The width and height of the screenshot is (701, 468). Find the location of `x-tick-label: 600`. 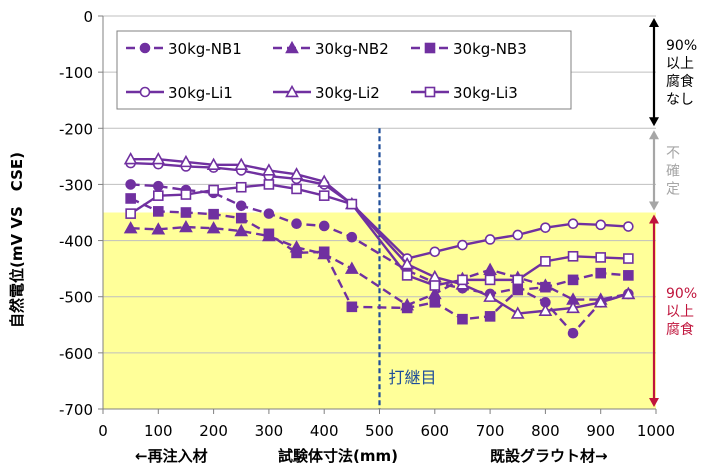

x-tick-label: 600 is located at coordinates (434, 431).